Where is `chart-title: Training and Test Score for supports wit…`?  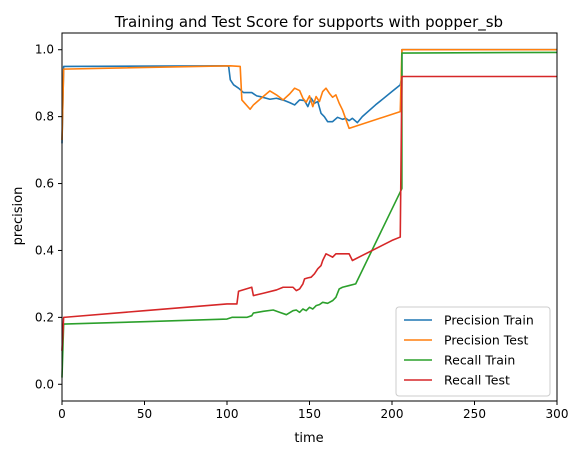 chart-title: Training and Test Score for supports wit… is located at coordinates (308, 22).